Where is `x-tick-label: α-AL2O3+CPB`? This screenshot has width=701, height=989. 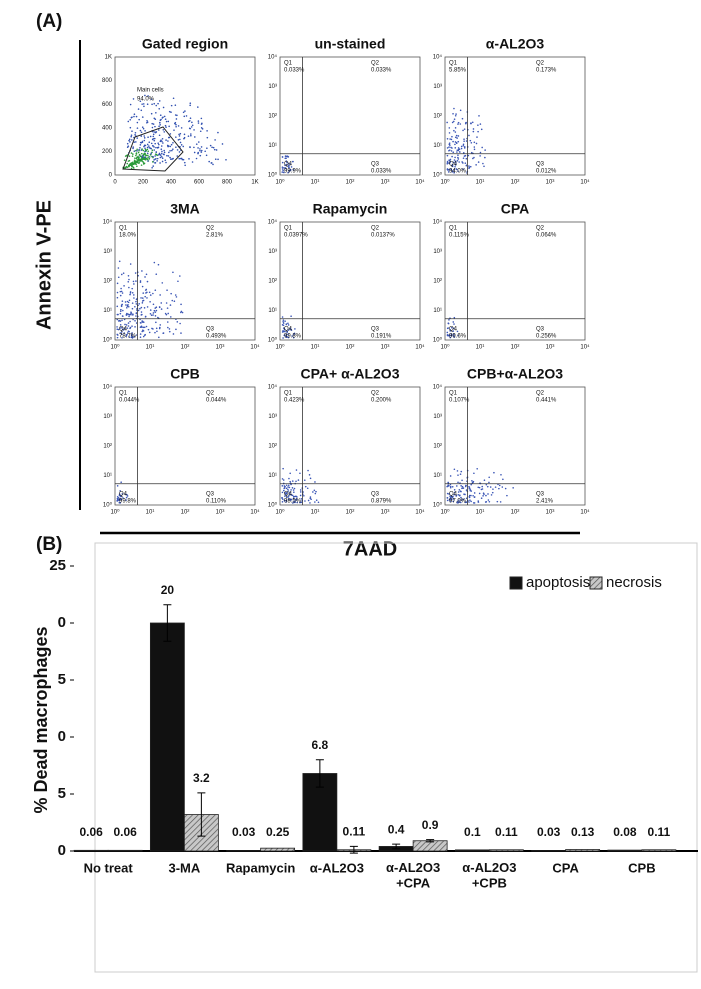 x-tick-label: α-AL2O3+CPB is located at coordinates (489, 875).